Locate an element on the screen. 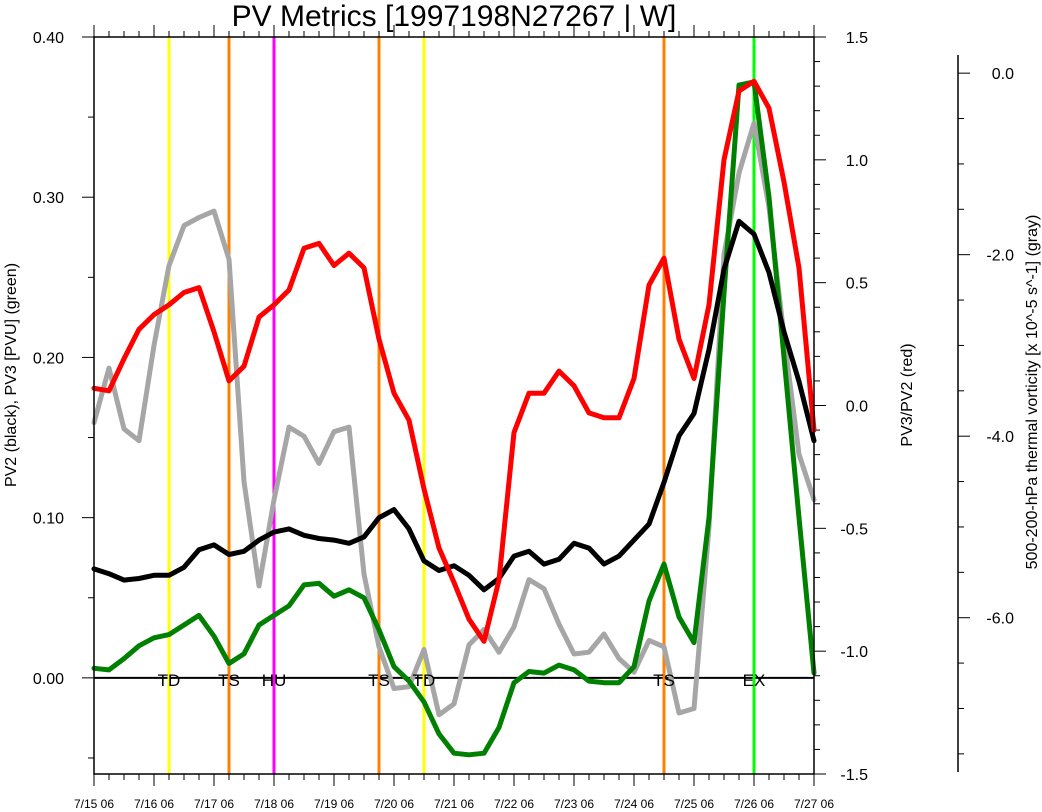  x-tick-label: 7/26 06 is located at coordinates (754, 804).